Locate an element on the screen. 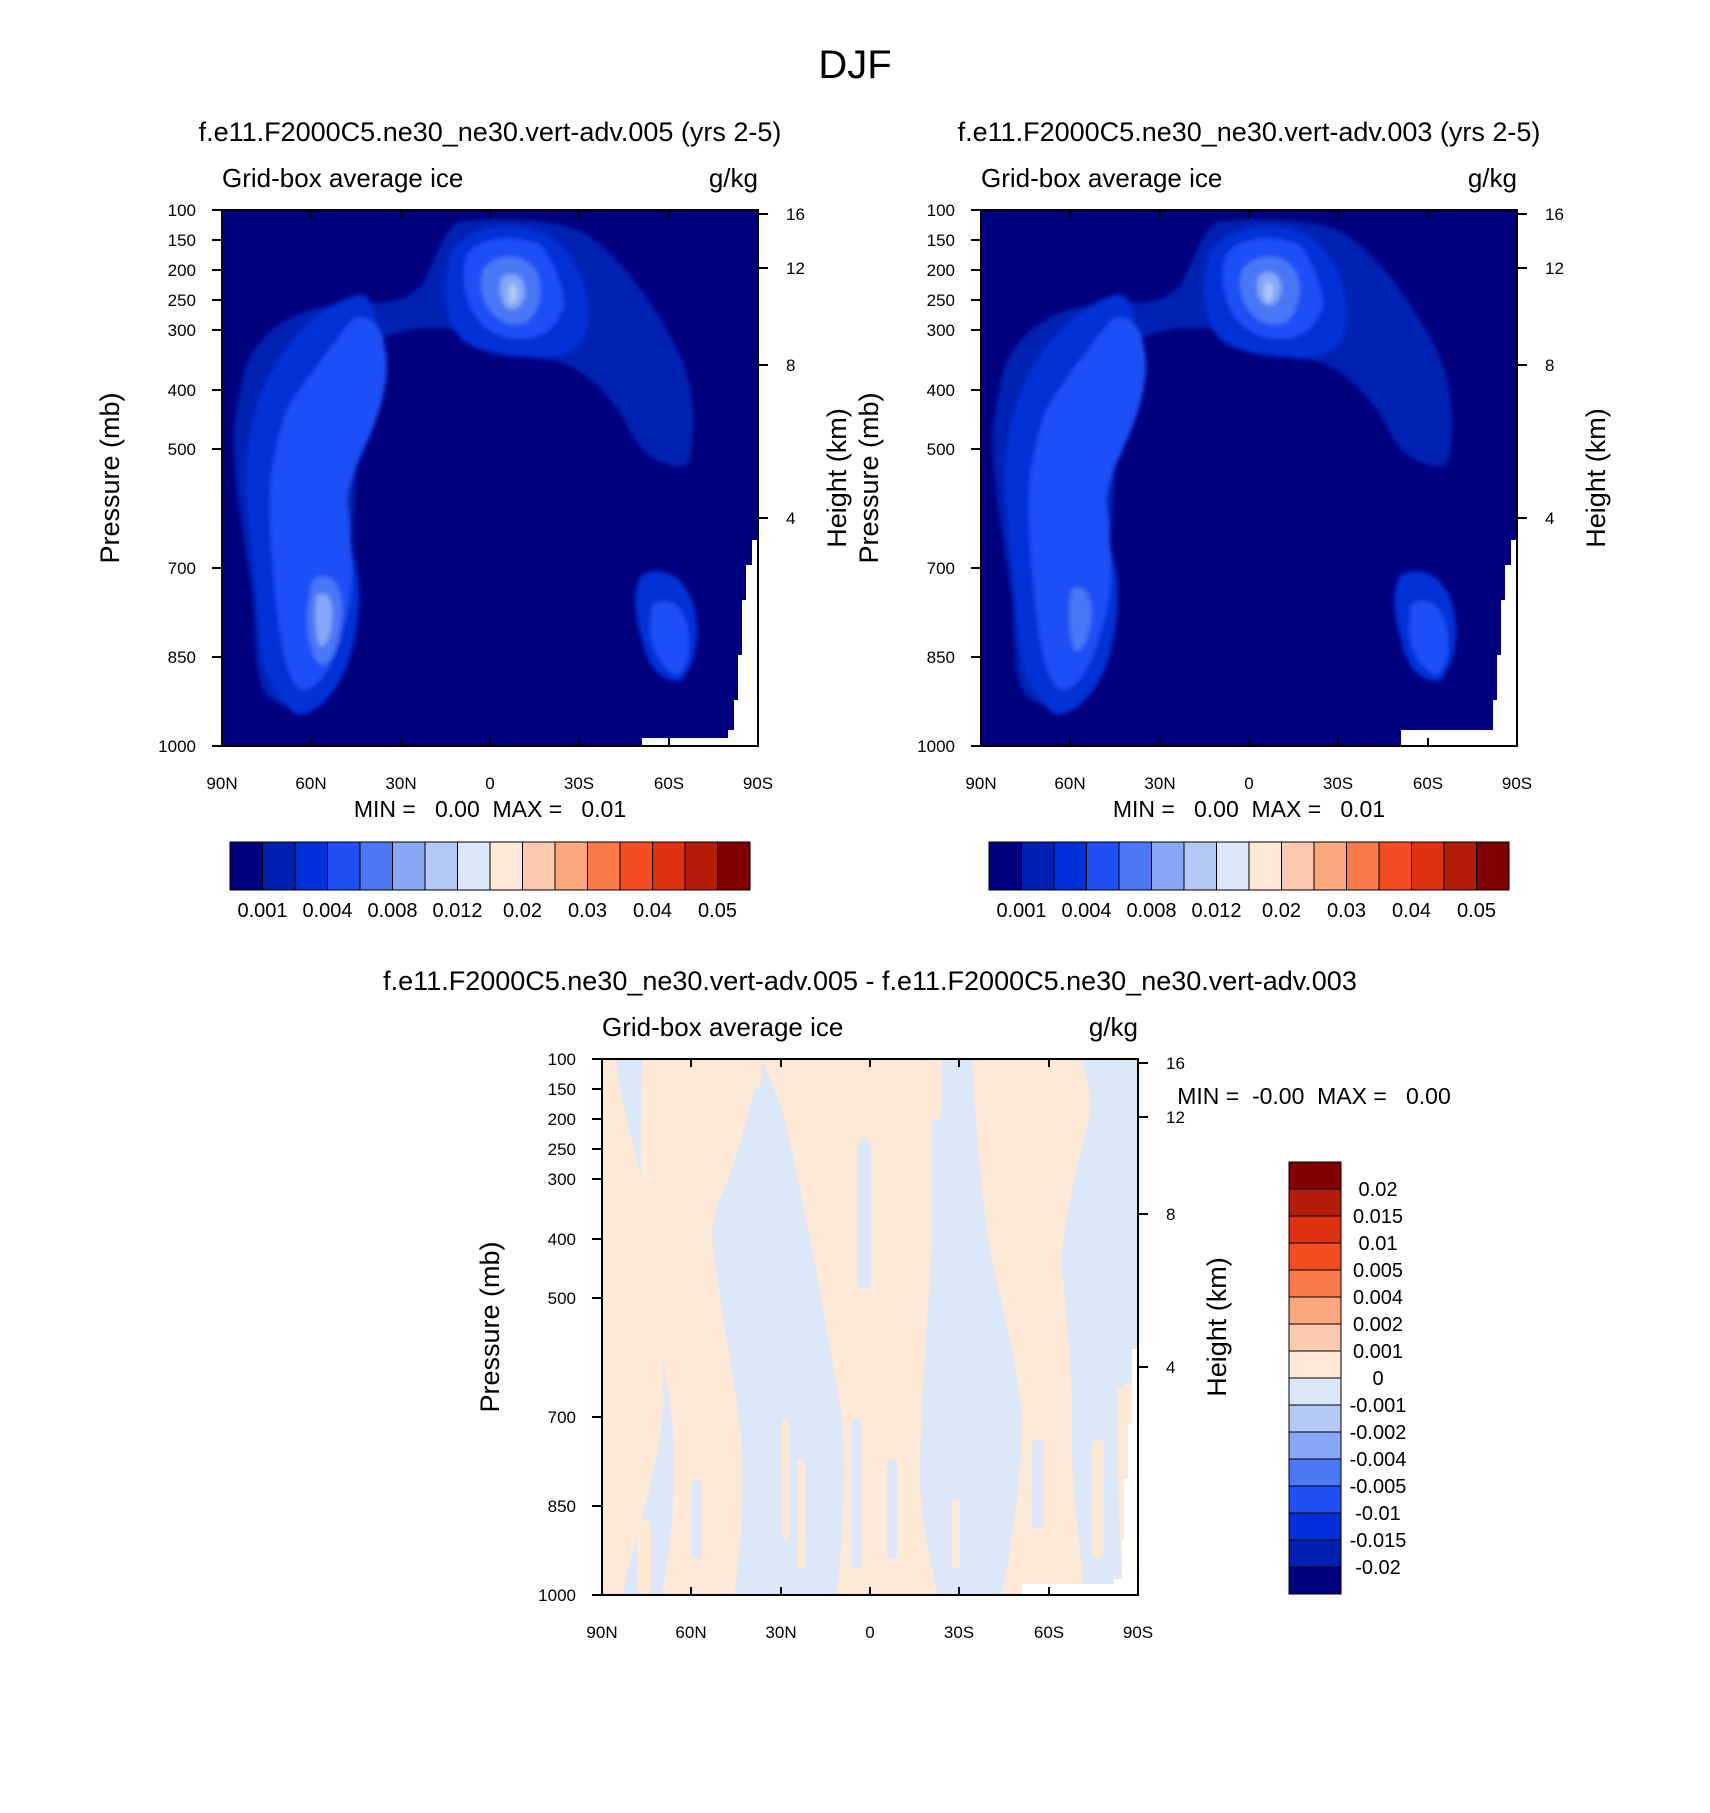 This screenshot has height=1813, width=1710. panel-1-height-label: 8 is located at coordinates (790, 365).